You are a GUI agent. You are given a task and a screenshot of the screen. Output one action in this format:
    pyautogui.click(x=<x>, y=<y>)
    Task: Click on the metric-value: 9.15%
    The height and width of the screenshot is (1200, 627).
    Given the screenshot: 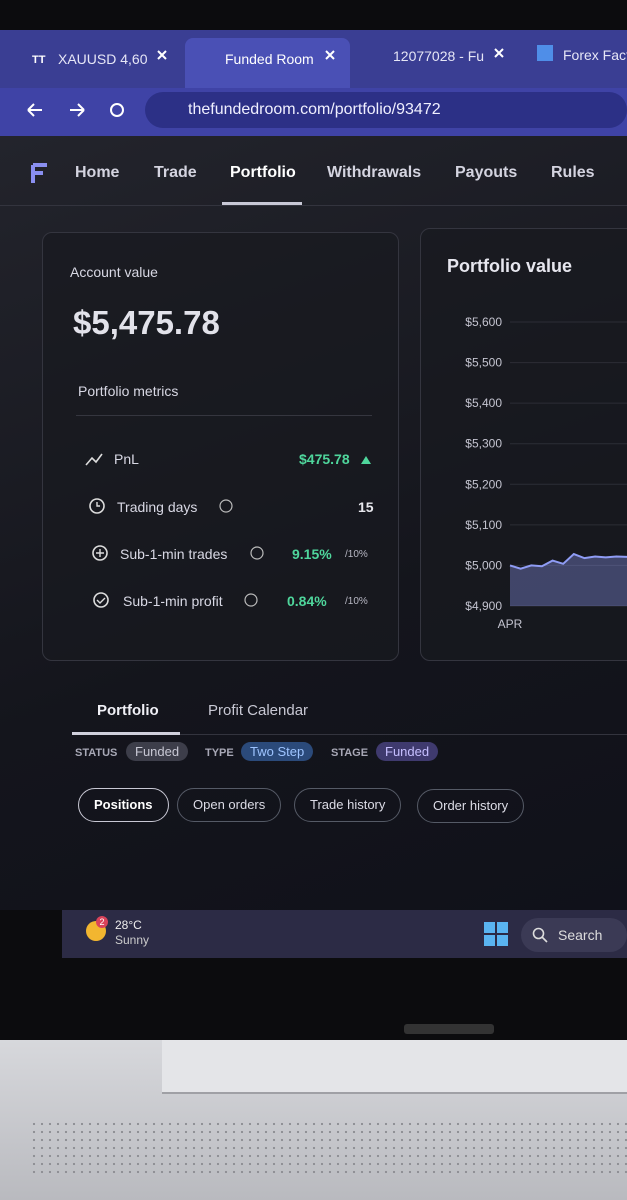 What is the action you would take?
    pyautogui.click(x=312, y=554)
    